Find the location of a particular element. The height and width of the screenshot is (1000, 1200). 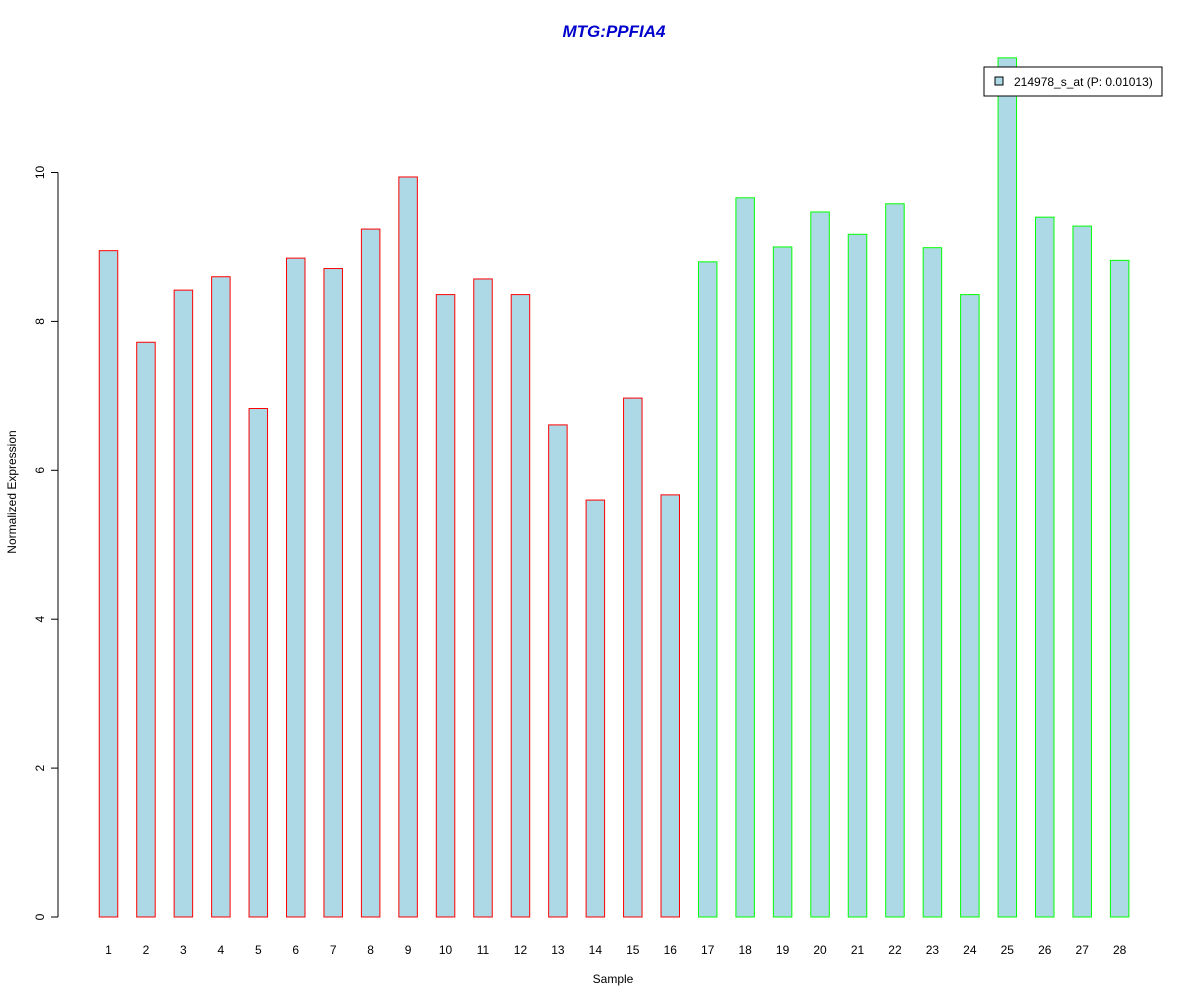

y-tick-label: 8 is located at coordinates (40, 321).